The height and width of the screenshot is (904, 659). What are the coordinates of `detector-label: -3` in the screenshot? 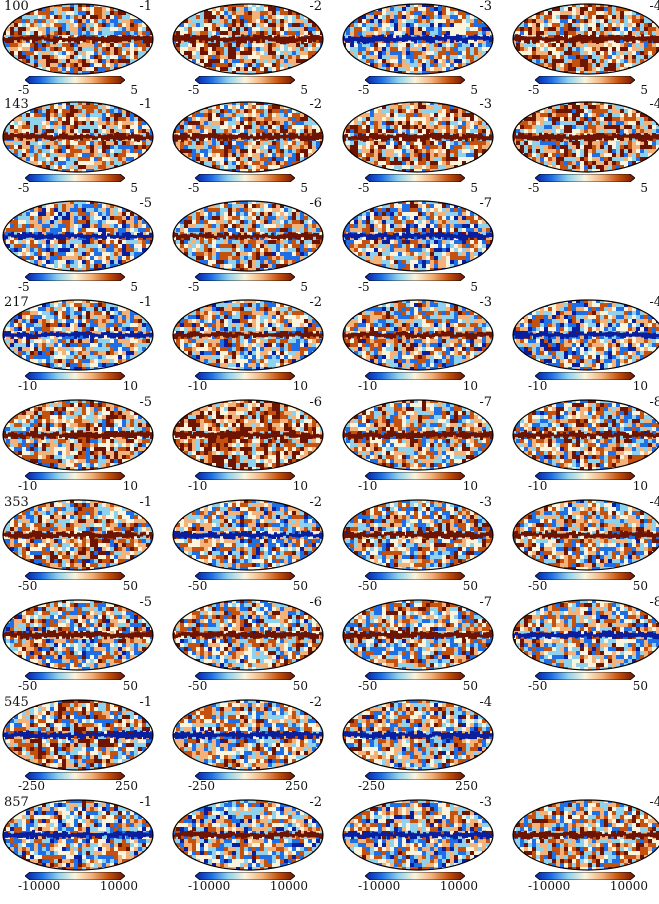 It's located at (485, 303).